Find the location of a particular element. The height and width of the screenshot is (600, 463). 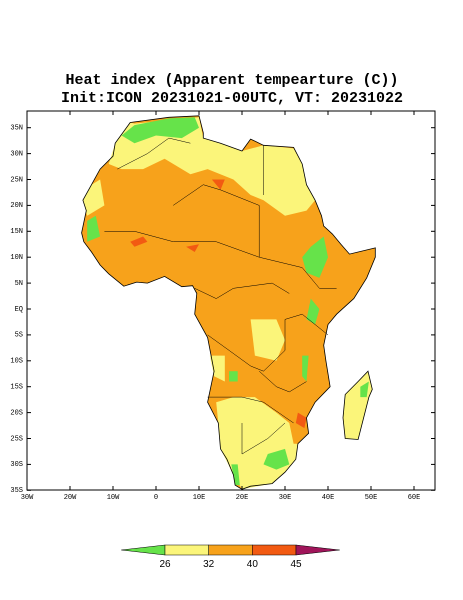

colorbar-label: 45 is located at coordinates (296, 564).